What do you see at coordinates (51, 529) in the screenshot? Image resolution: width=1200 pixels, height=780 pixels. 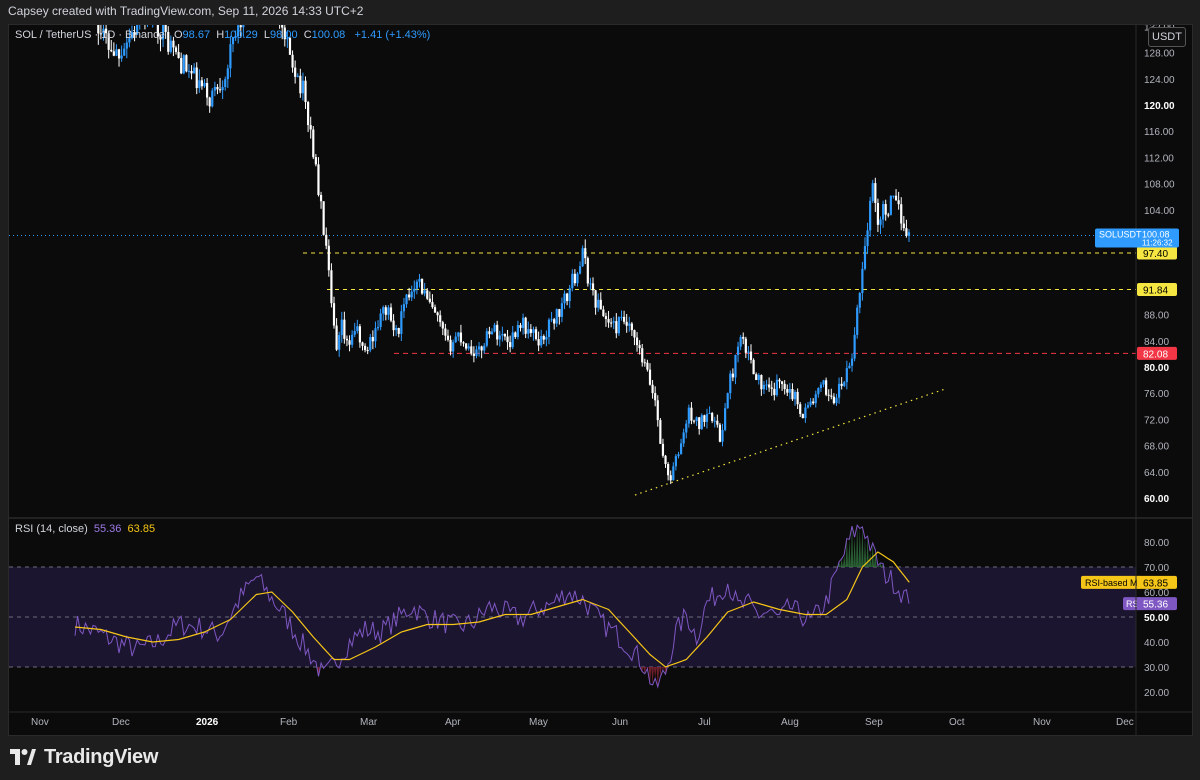 I see `rsi-title: RSI (14, close)` at bounding box center [51, 529].